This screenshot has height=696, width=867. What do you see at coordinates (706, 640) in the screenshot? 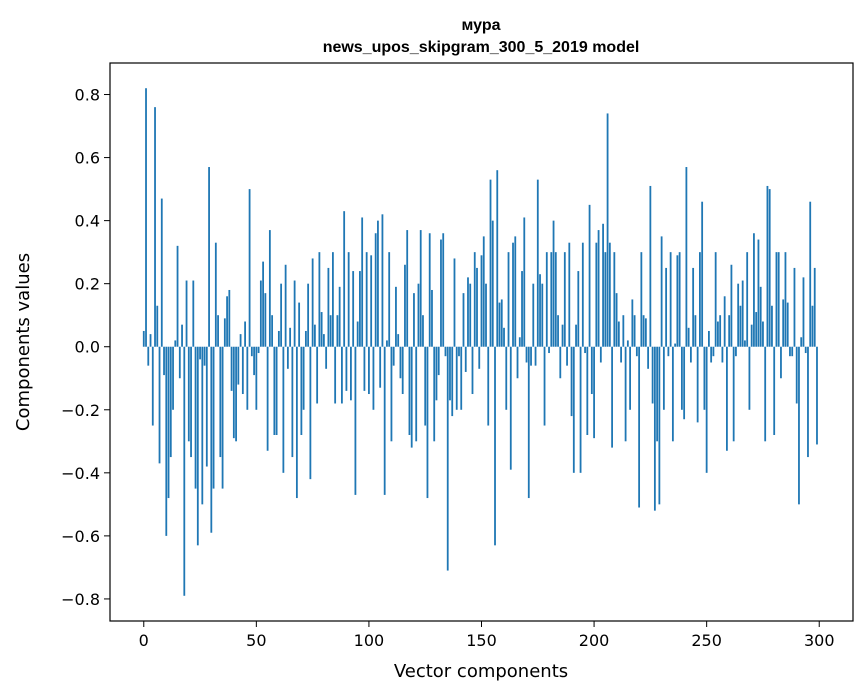
I see `x-tick-label: 250` at bounding box center [706, 640].